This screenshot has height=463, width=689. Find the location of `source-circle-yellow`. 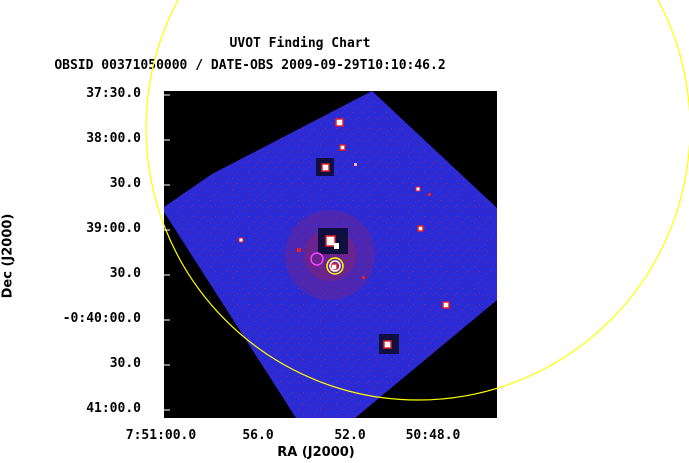

source-circle-yellow is located at coordinates (335, 266).